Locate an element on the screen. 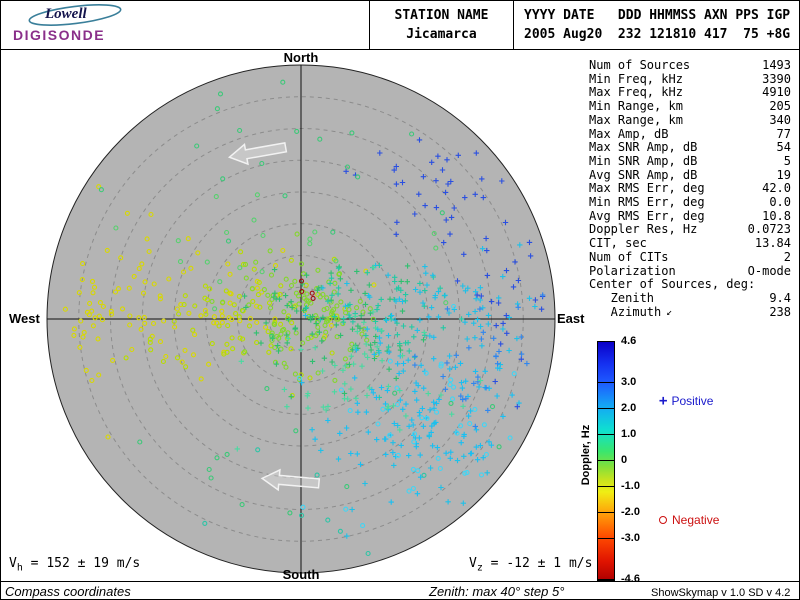 The height and width of the screenshot is (600, 800). param-value: 42.0 is located at coordinates (776, 188).